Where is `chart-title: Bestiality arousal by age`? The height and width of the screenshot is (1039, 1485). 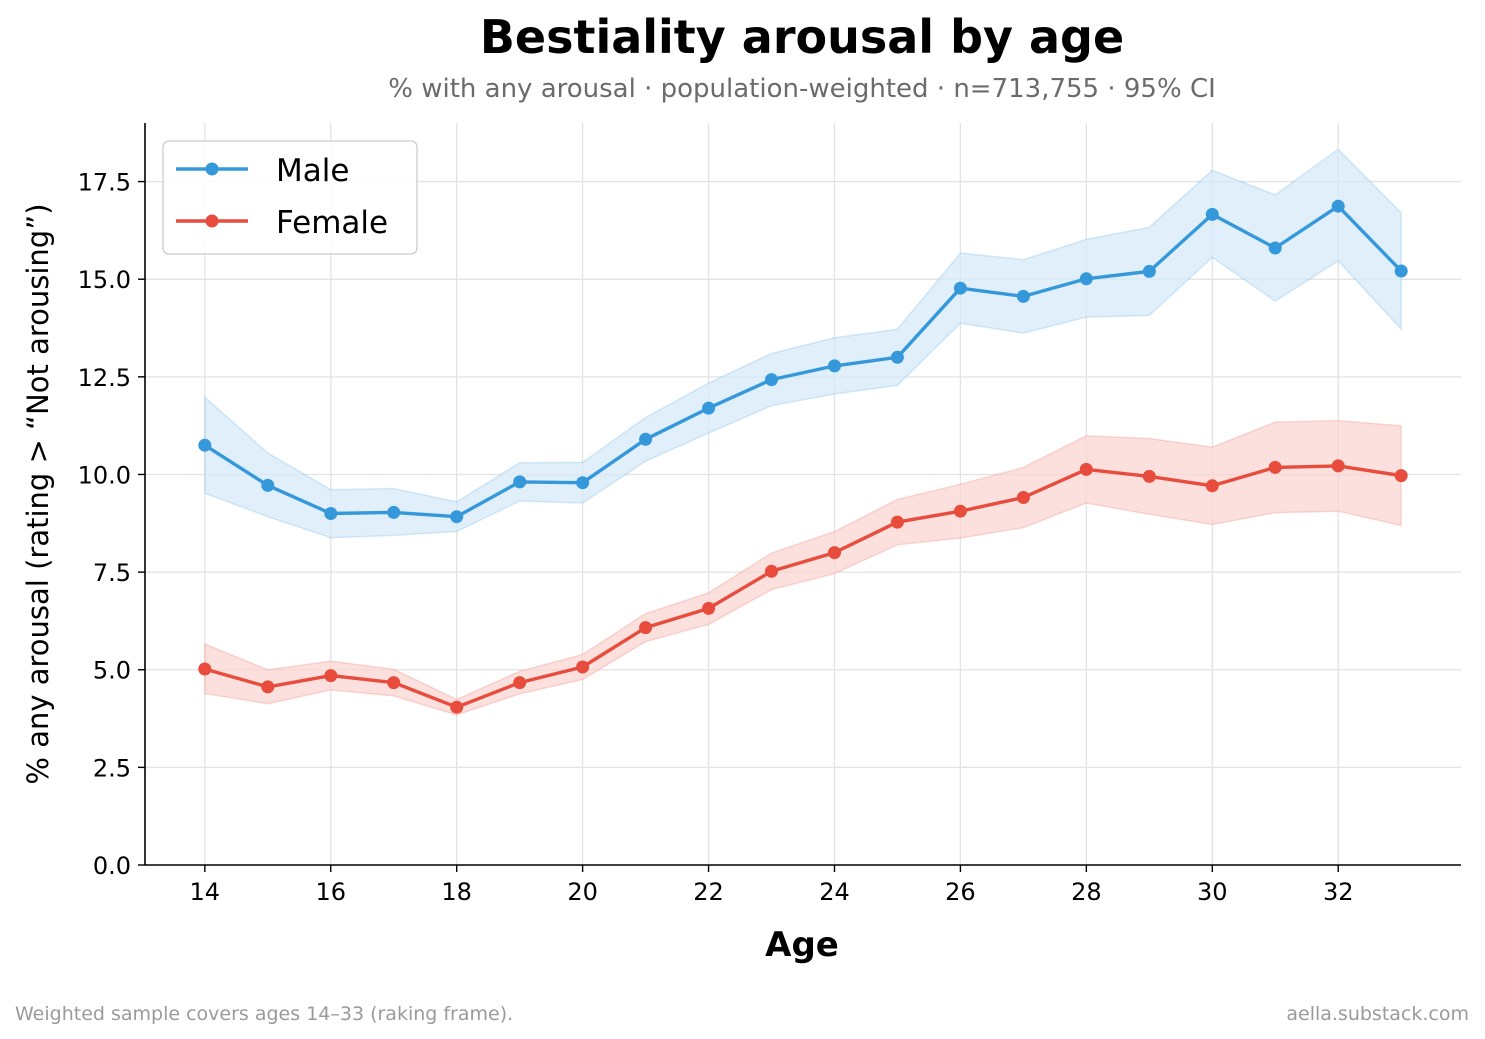 chart-title: Bestiality arousal by age is located at coordinates (802, 37).